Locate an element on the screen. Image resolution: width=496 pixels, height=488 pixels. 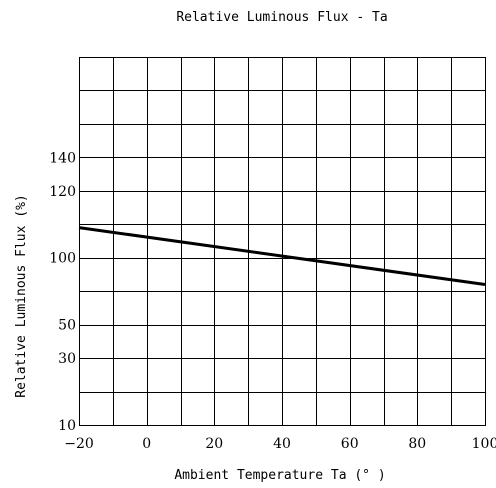
x-tick-label: 60 is located at coordinates (350, 444).